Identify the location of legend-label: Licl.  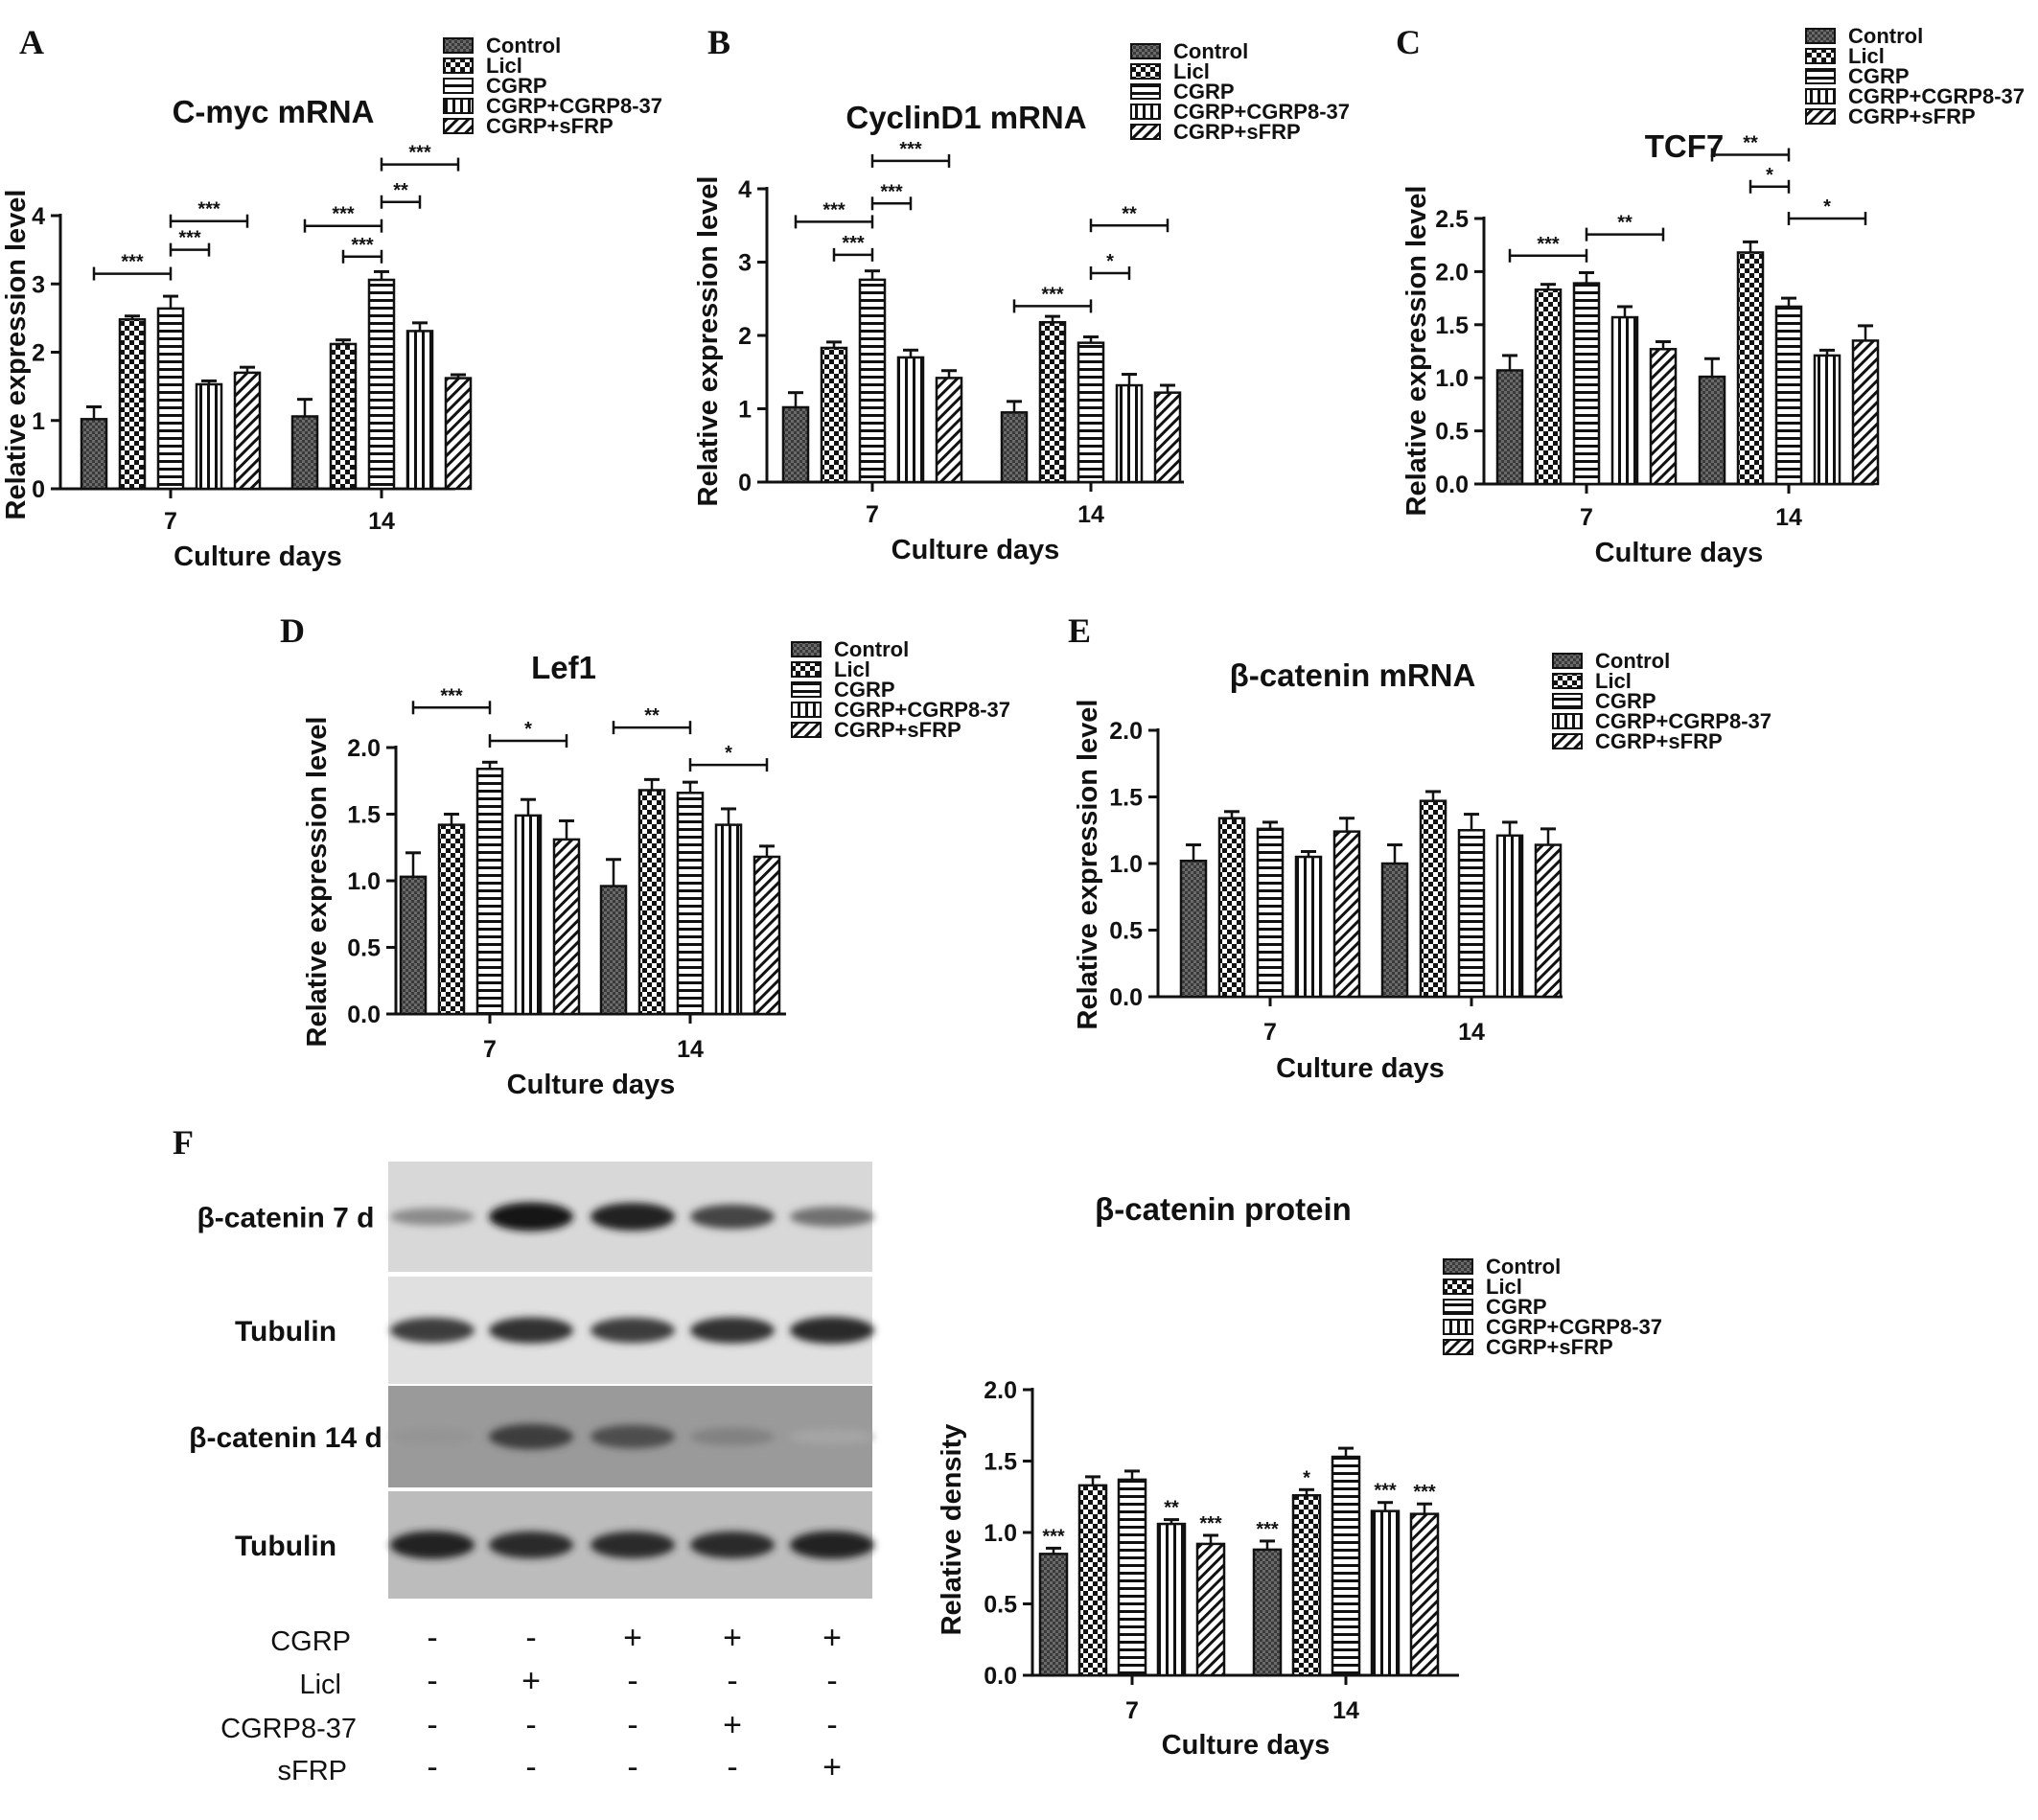
(1504, 1287).